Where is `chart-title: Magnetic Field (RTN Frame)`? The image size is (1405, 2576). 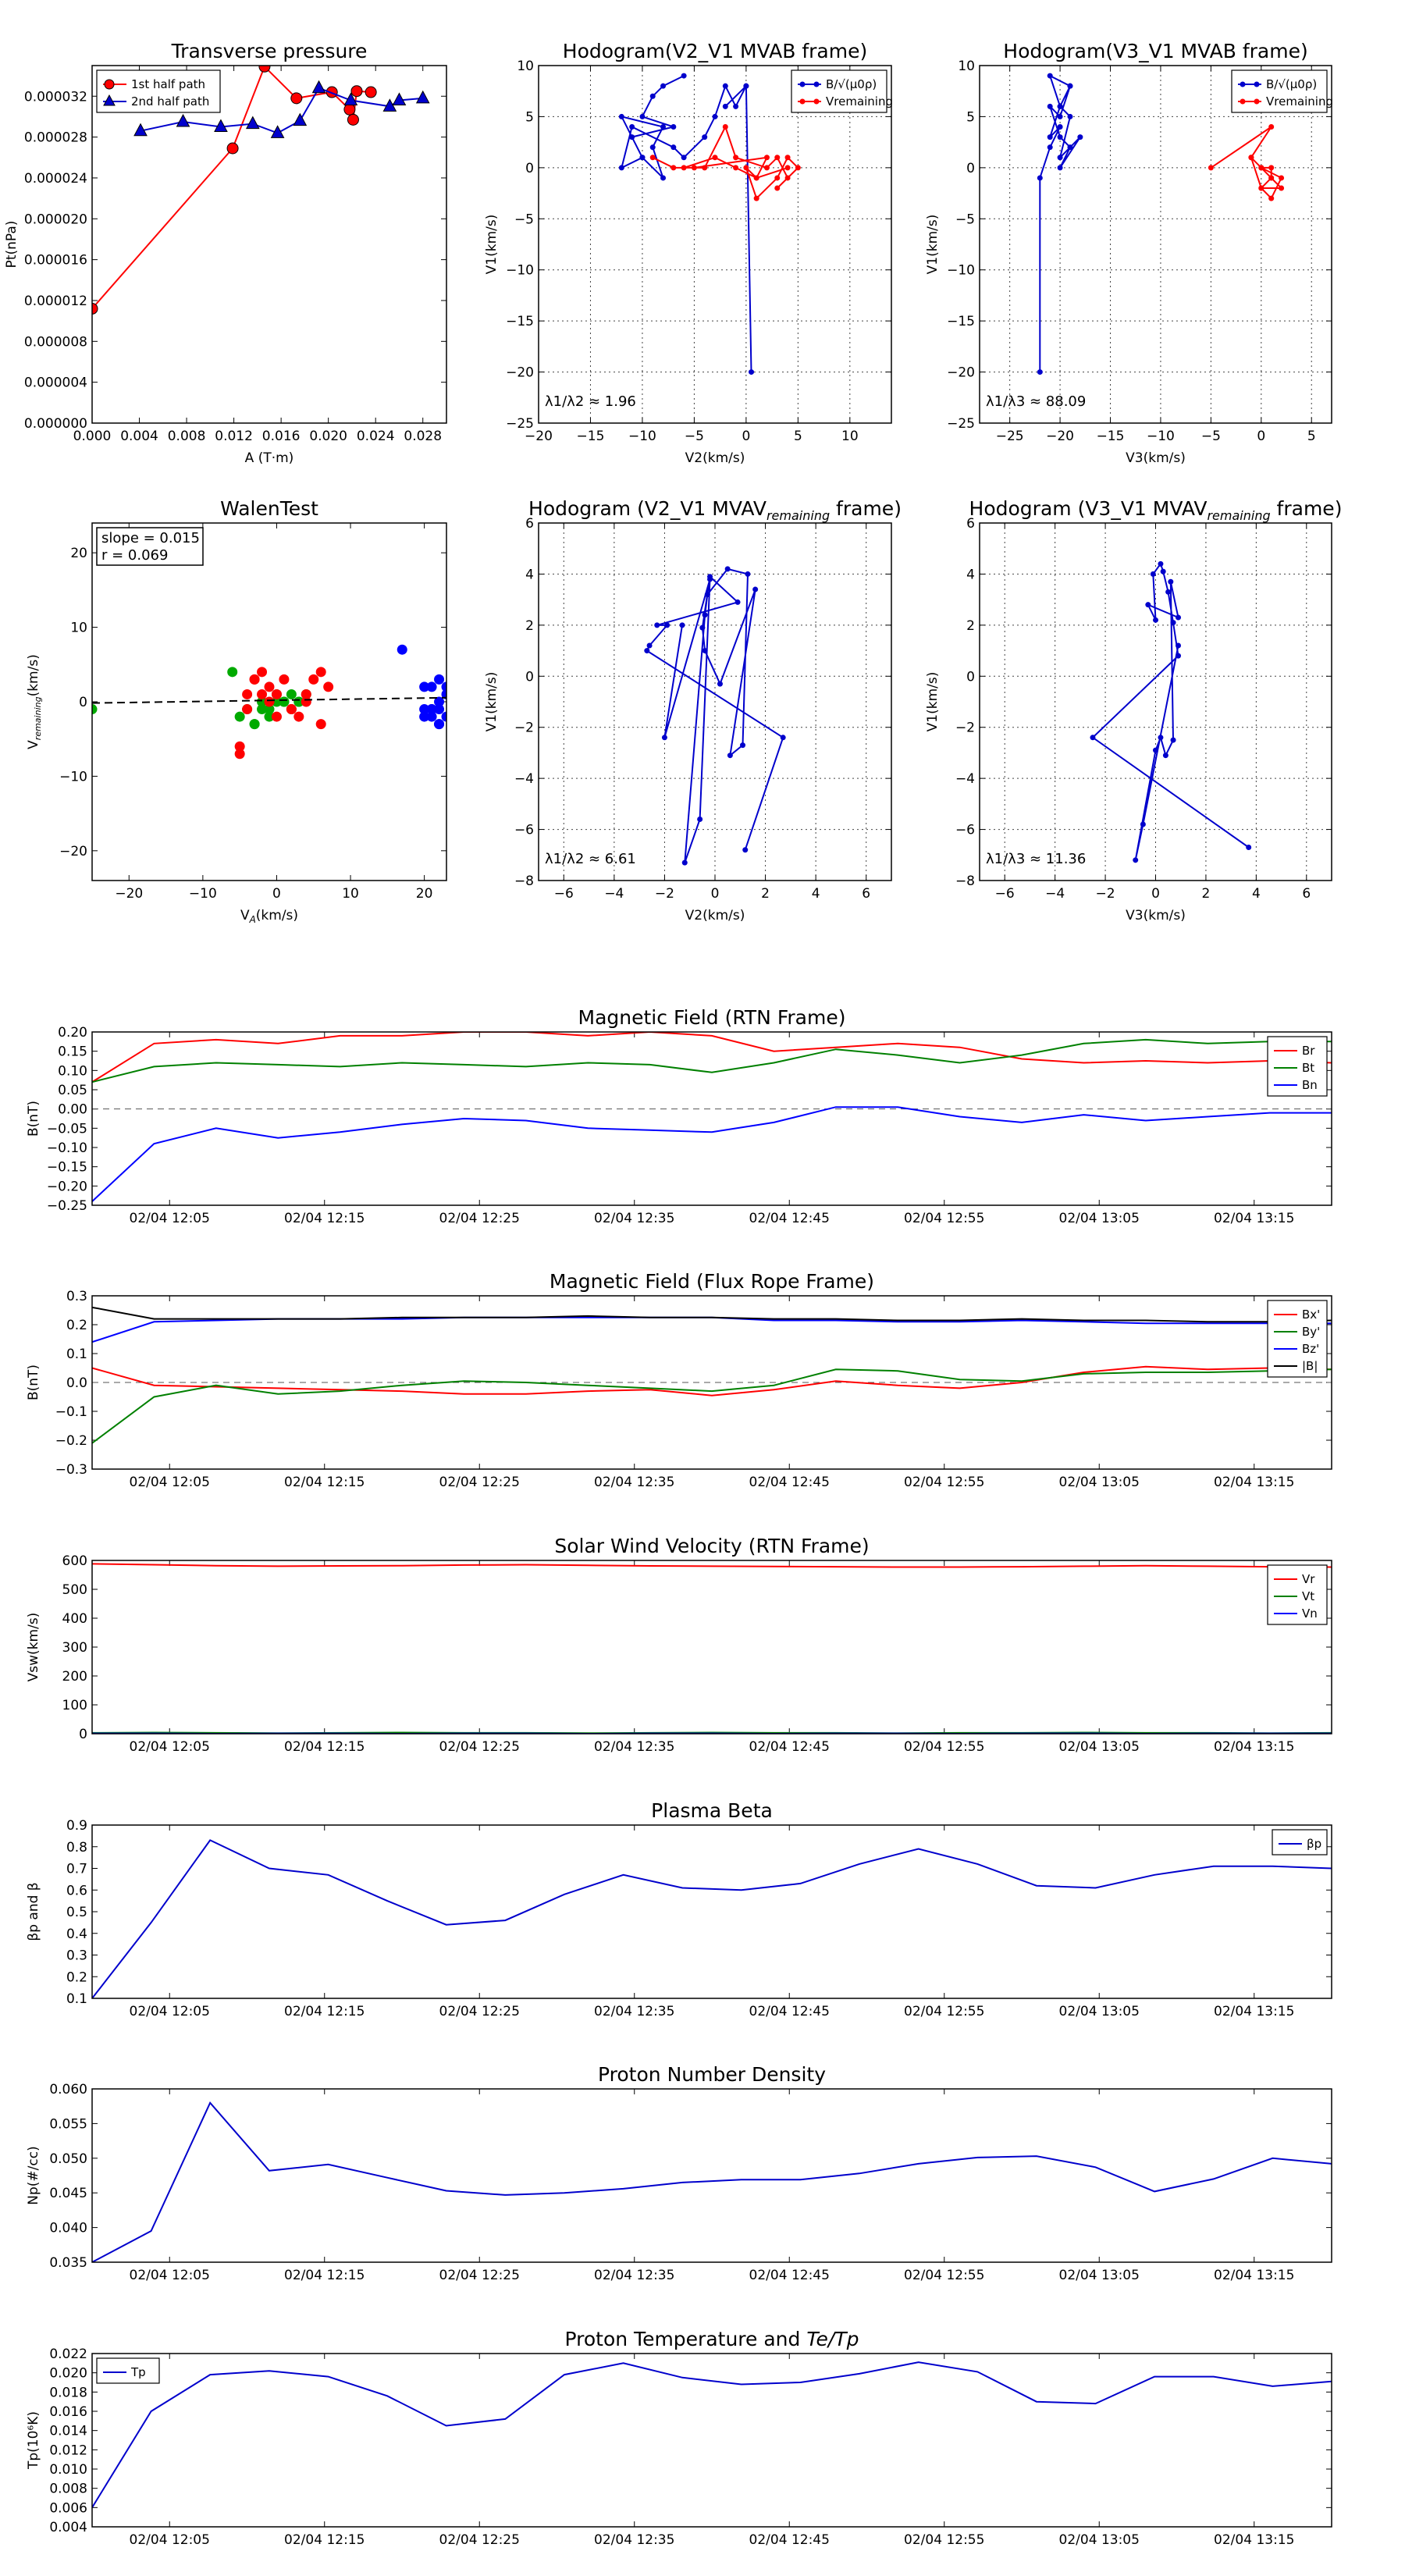
chart-title: Magnetic Field (RTN Frame) is located at coordinates (712, 1018).